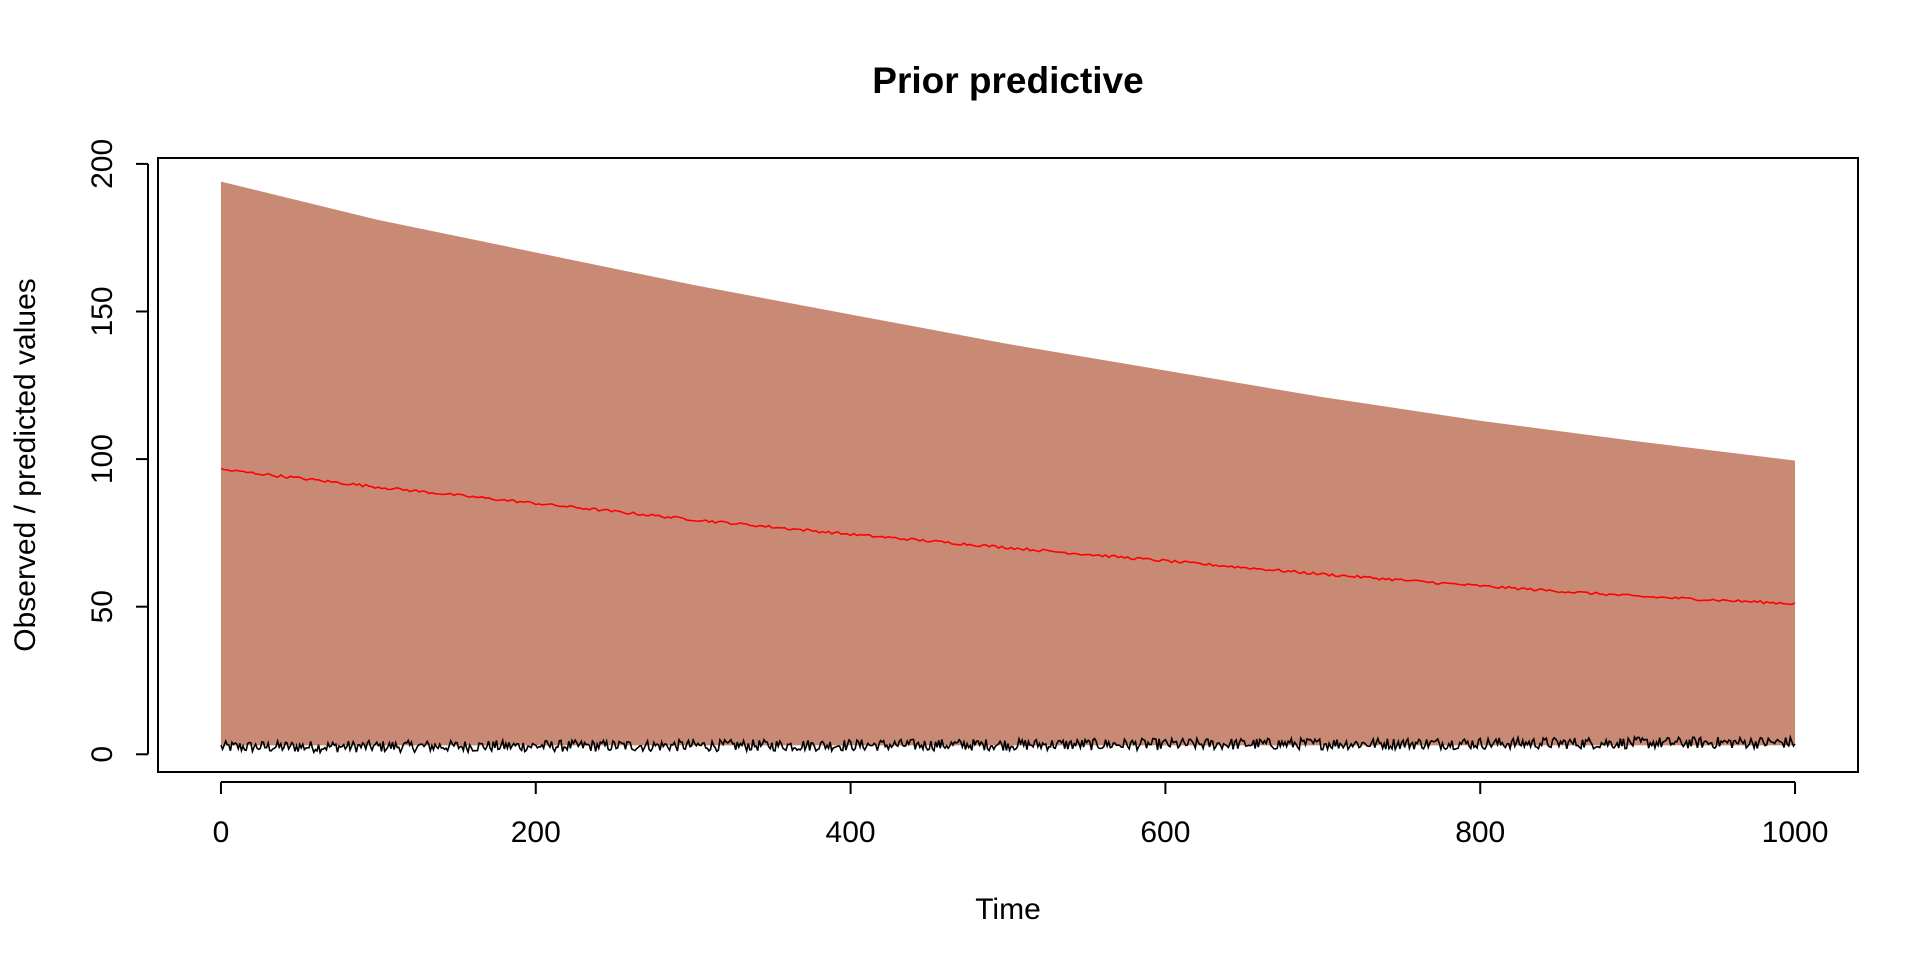 The height and width of the screenshot is (960, 1920). Describe the element at coordinates (1795, 832) in the screenshot. I see `x-tick-label: 1000` at that location.